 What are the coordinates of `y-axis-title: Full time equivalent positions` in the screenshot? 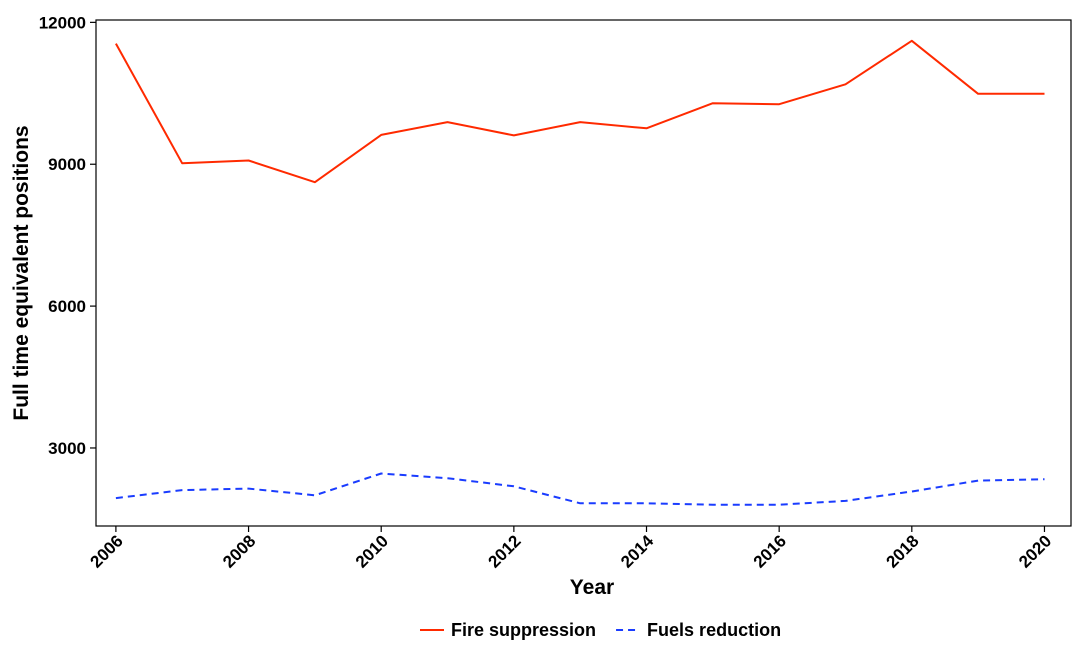 It's located at (21, 272).